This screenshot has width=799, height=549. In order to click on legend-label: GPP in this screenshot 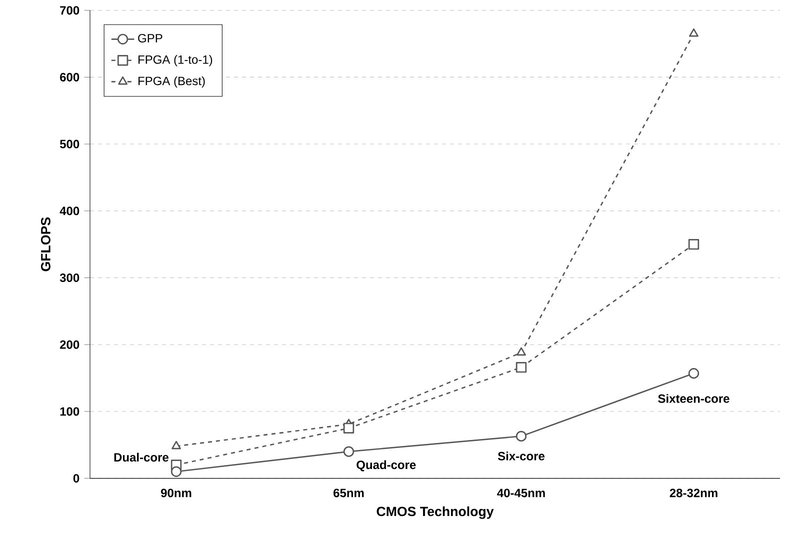, I will do `click(150, 38)`.